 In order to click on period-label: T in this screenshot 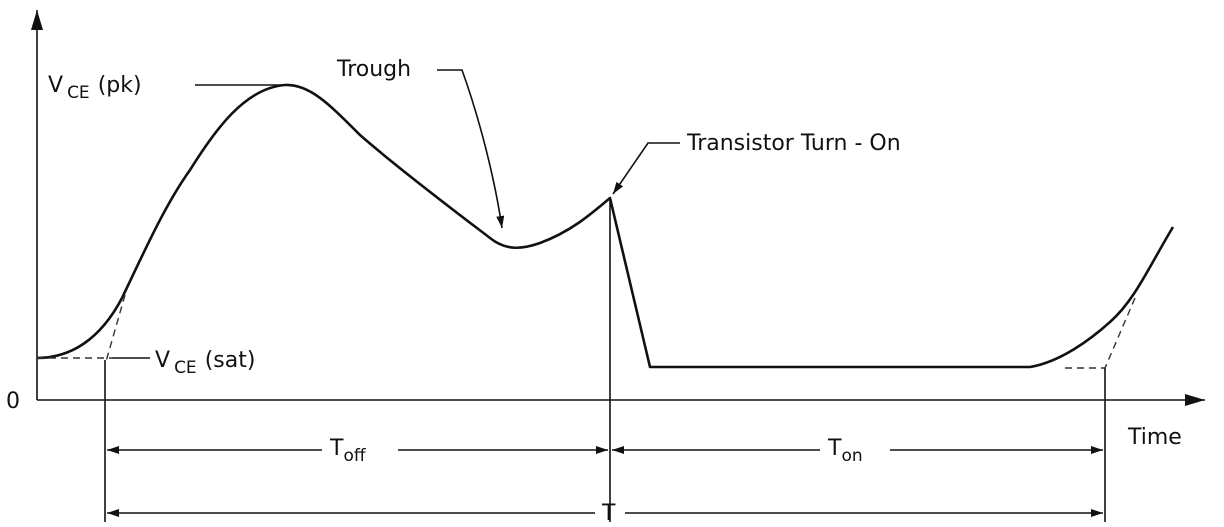, I will do `click(608, 513)`.